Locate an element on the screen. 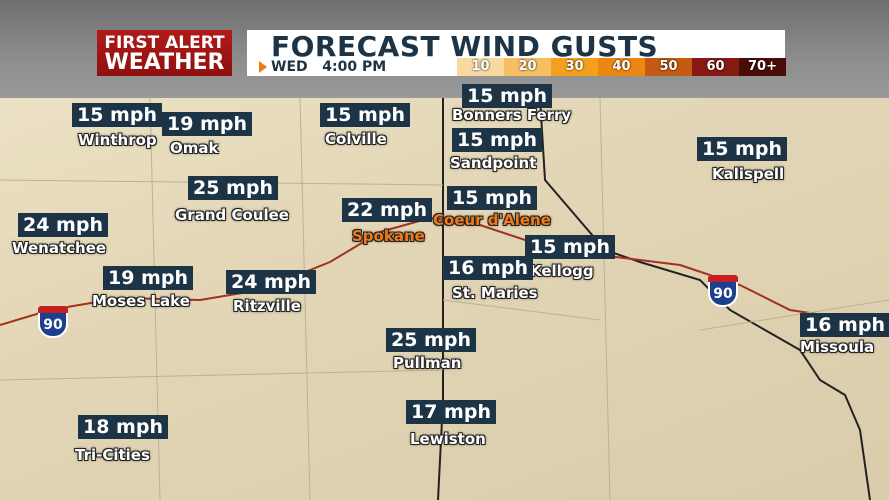  gust-value: 22 mph is located at coordinates (387, 210).